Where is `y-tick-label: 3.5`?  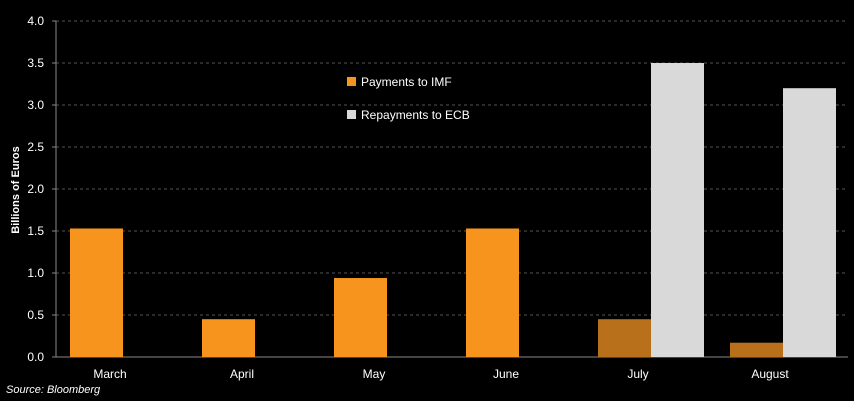
y-tick-label: 3.5 is located at coordinates (35, 63).